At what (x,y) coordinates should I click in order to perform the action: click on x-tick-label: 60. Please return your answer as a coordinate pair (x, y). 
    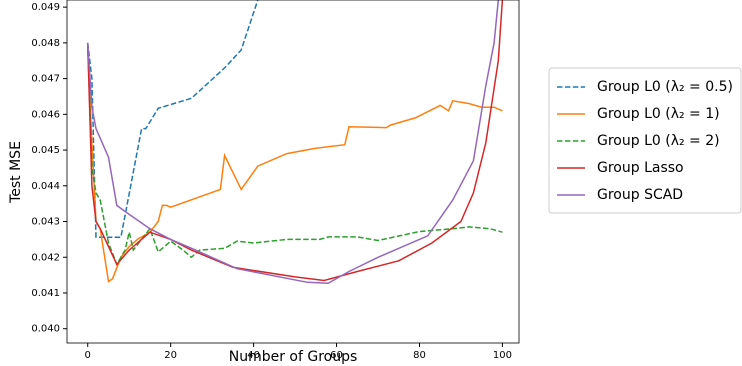
    Looking at the image, I should click on (336, 355).